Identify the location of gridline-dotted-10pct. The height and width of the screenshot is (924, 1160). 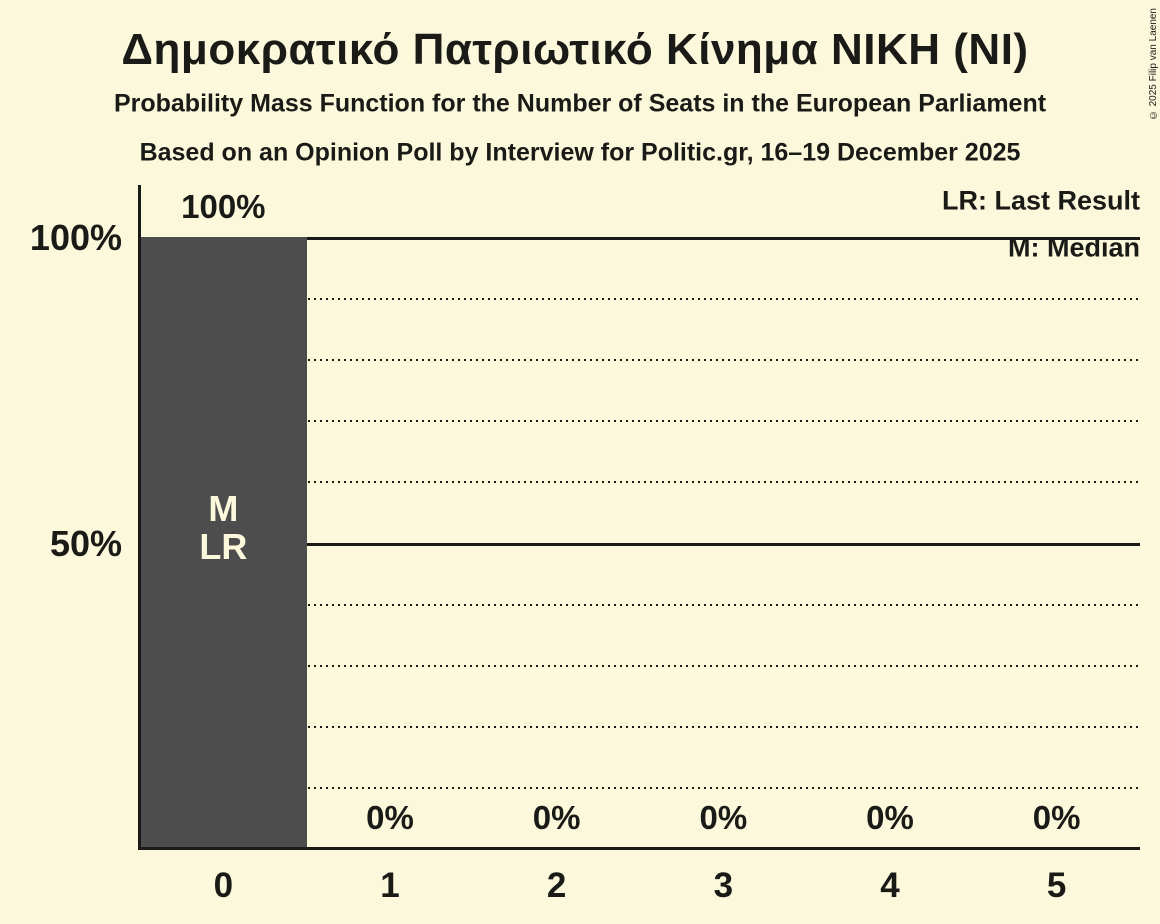
(640, 787).